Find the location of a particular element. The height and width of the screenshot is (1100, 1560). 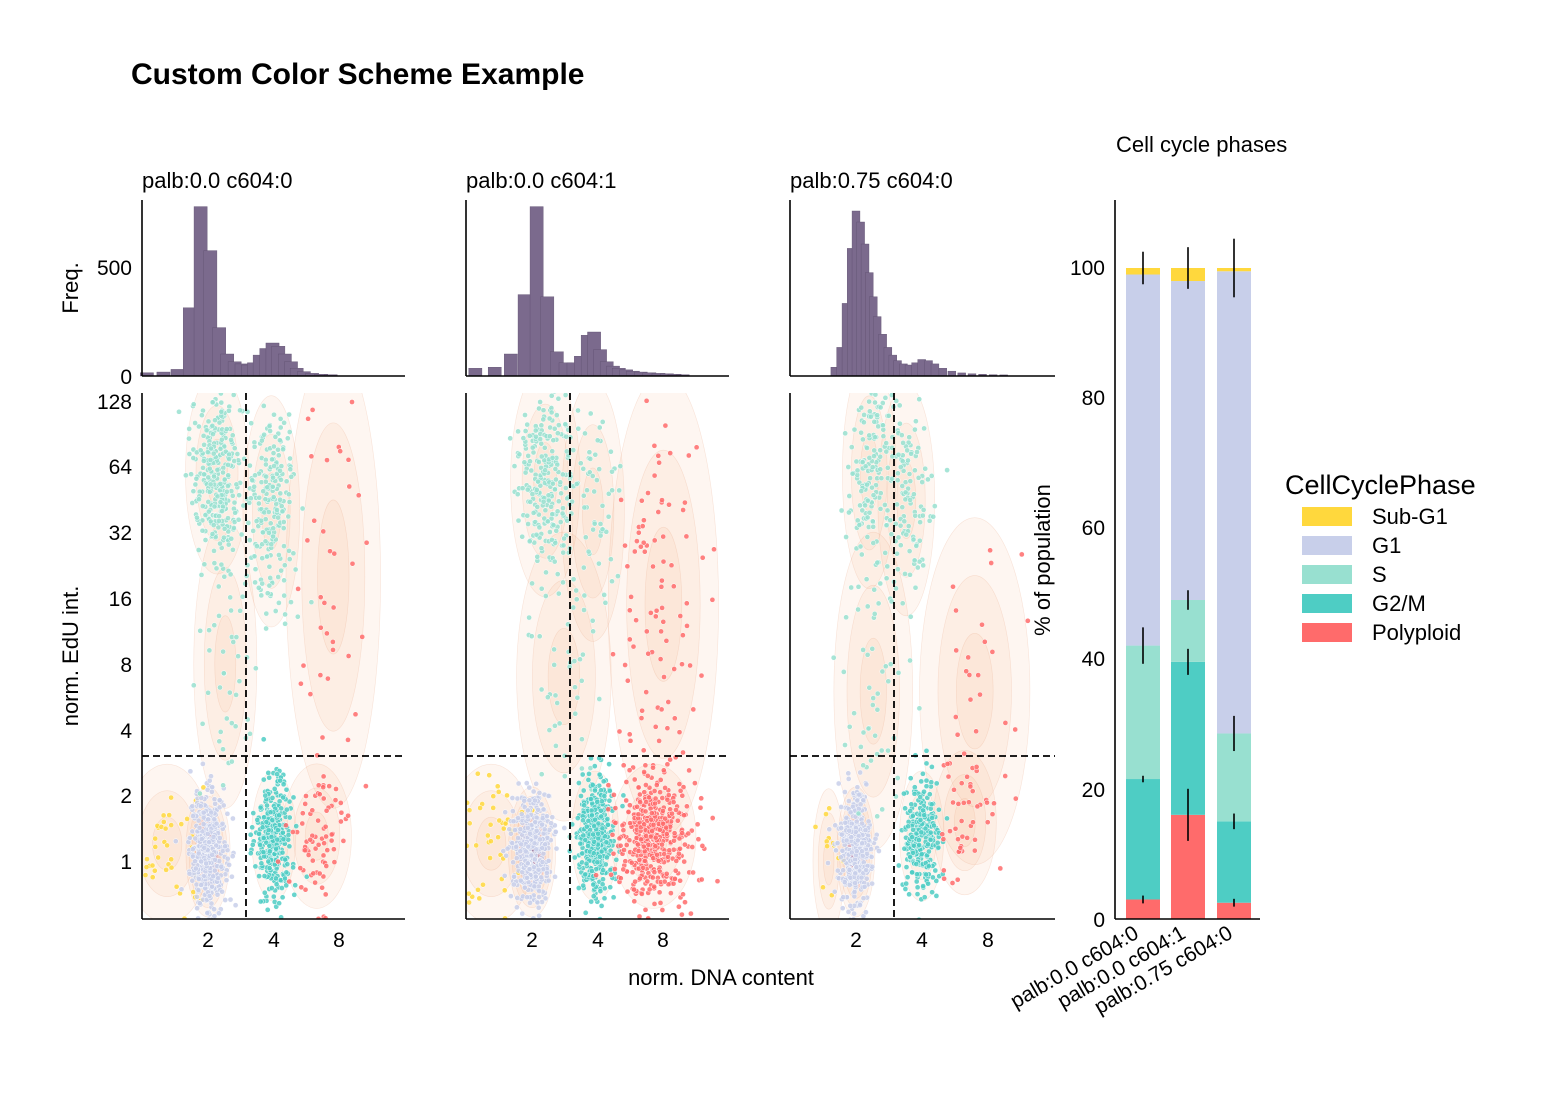

panel-title-1: palb:0.0 c604:0 is located at coordinates (217, 180).